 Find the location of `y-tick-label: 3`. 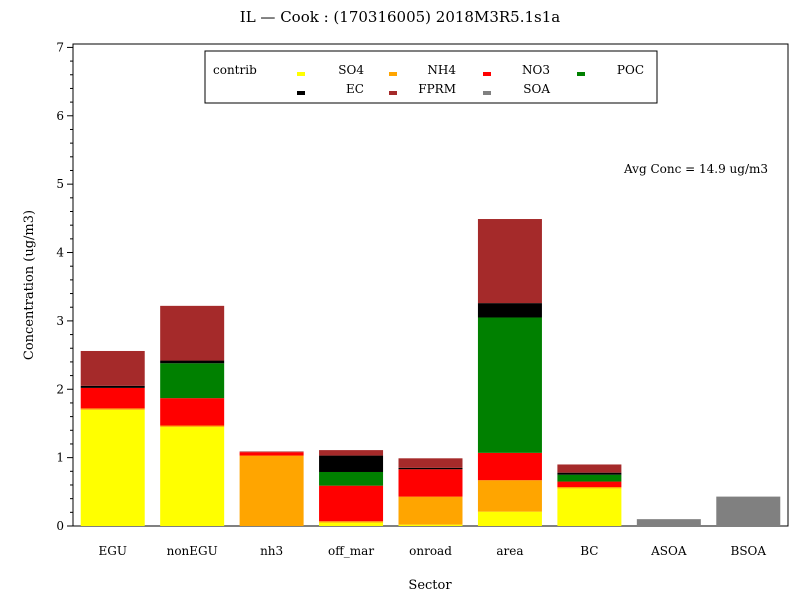

y-tick-label: 3 is located at coordinates (60, 321).